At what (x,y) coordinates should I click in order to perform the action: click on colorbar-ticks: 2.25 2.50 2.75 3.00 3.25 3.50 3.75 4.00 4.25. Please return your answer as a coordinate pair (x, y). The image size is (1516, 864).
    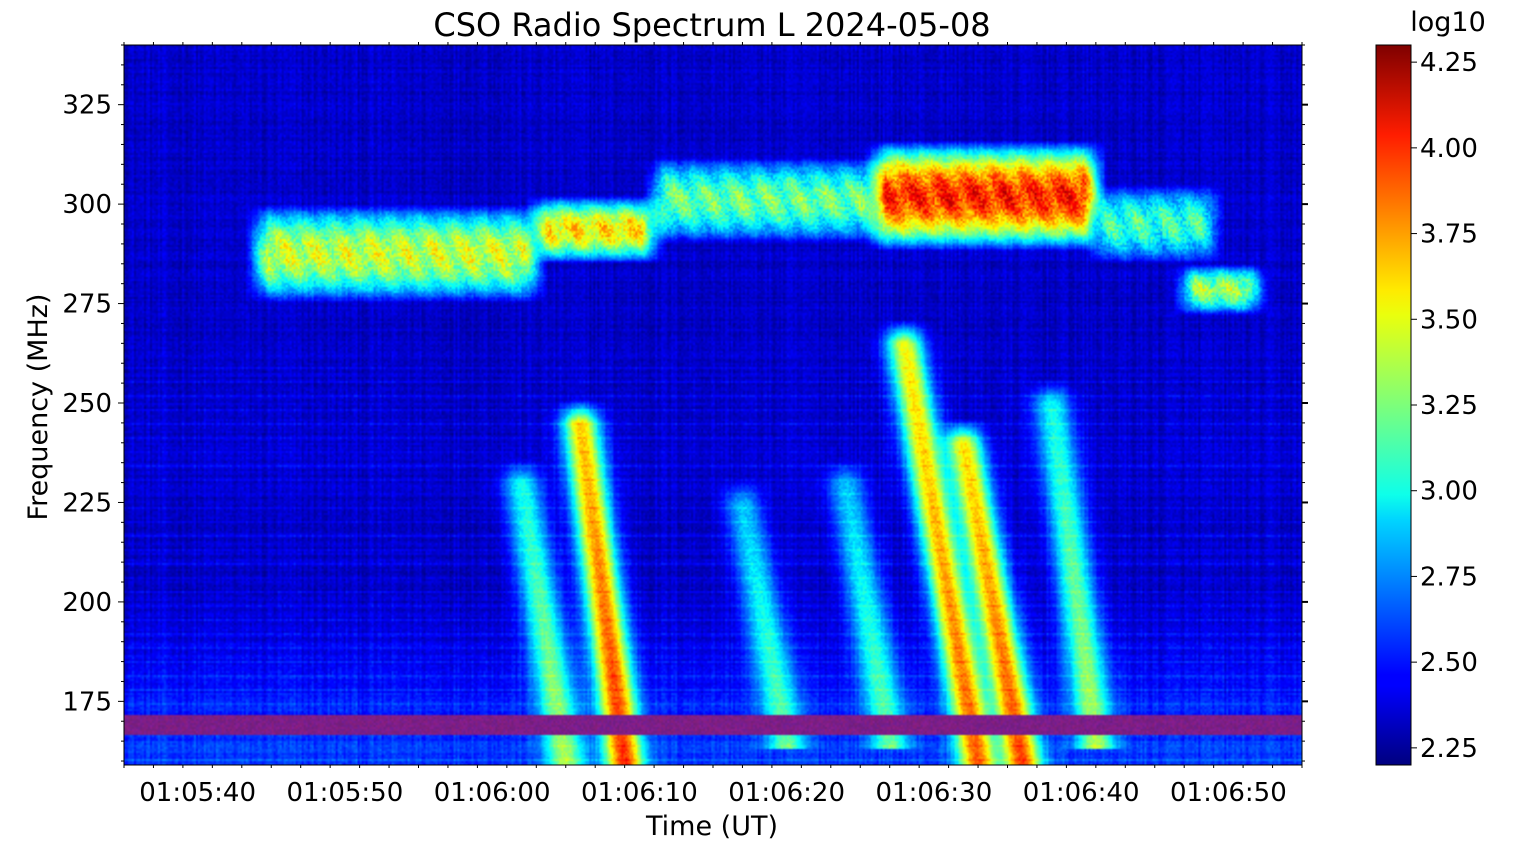
    Looking at the image, I should click on (1444, 406).